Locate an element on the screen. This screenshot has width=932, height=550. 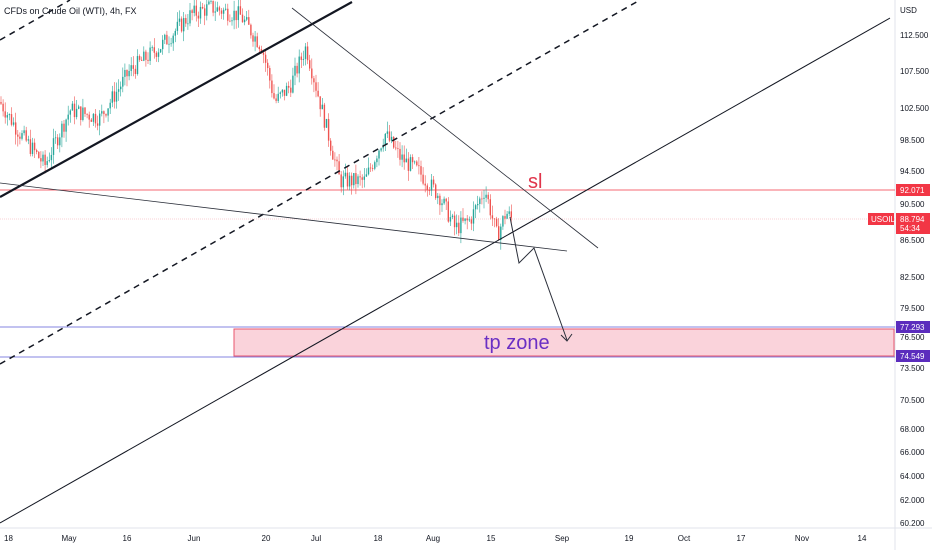
time-tick-label: Aug is located at coordinates (433, 538).